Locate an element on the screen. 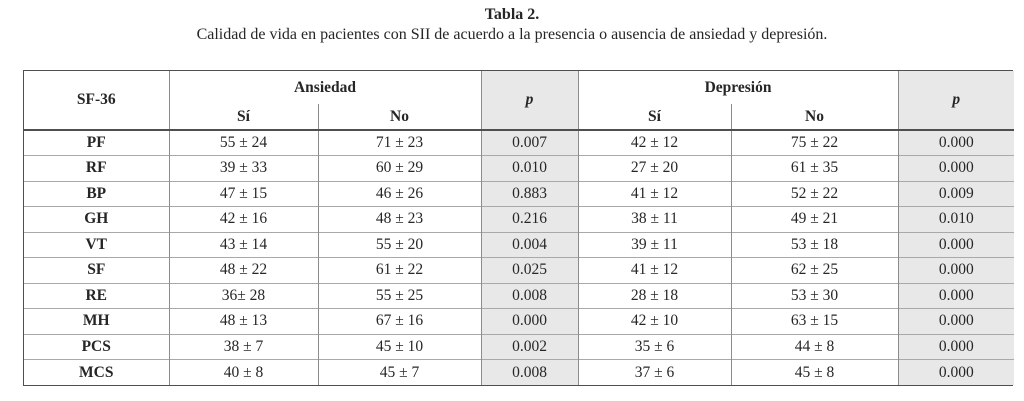  cell-anxiety-no: 61 ± 22 is located at coordinates (399, 270).